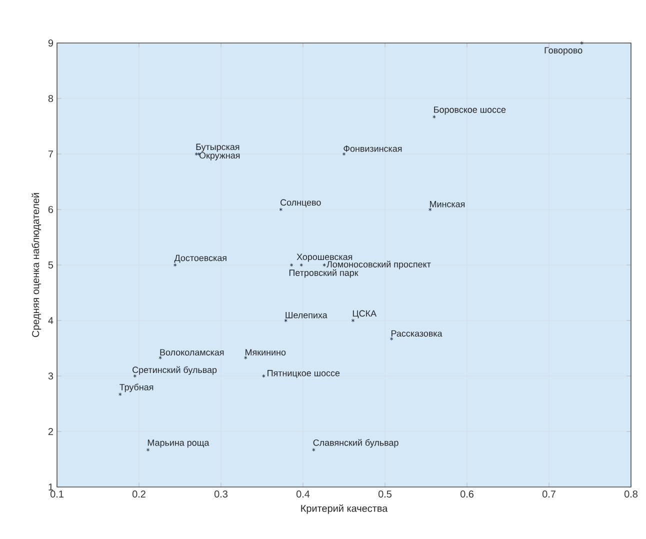  I want to click on annotation: Солнцево, so click(300, 203).